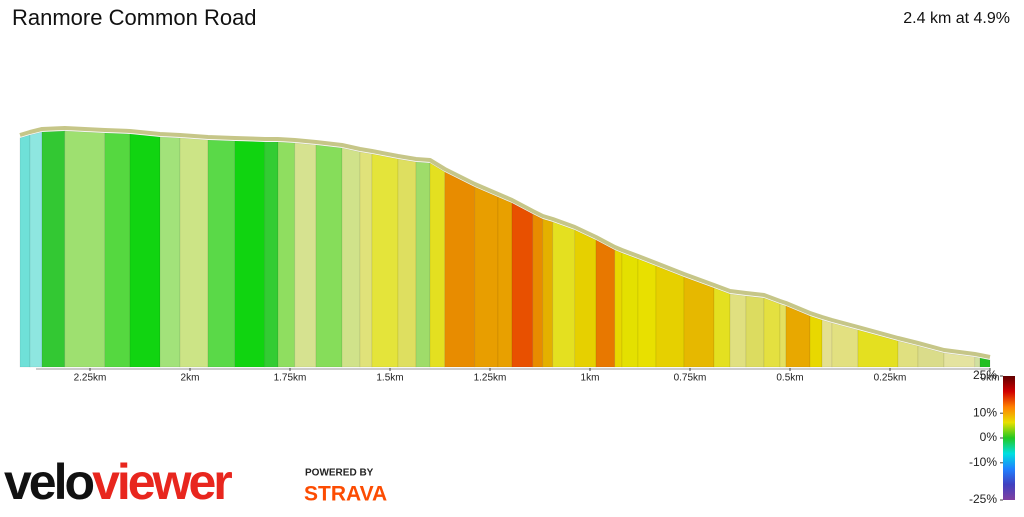  Describe the element at coordinates (90, 378) in the screenshot. I see `x-tick-label: 2.25km` at that location.